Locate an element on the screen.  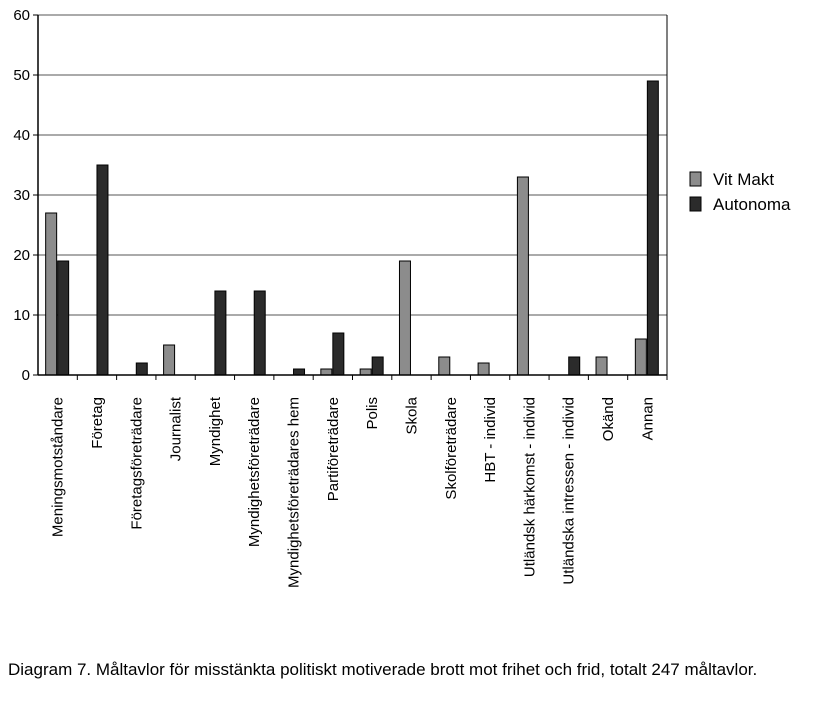
y-tick-label: 60 is located at coordinates (21, 15).